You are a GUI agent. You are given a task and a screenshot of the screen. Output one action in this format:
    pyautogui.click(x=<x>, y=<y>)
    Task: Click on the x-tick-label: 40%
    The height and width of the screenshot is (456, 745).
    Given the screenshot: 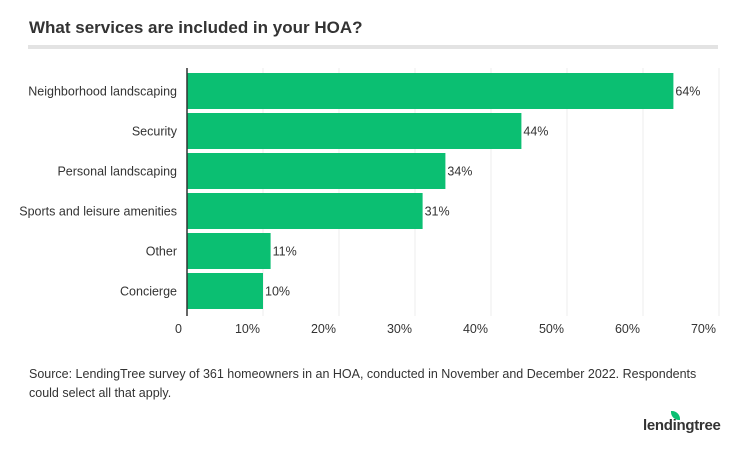 What is the action you would take?
    pyautogui.click(x=475, y=329)
    